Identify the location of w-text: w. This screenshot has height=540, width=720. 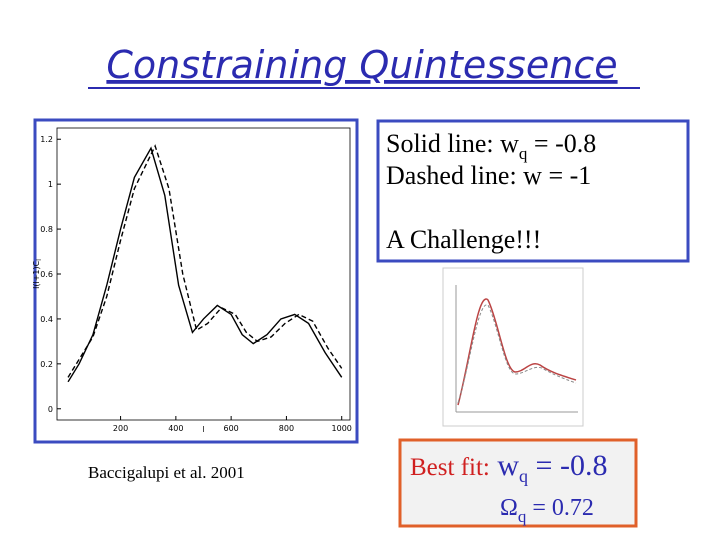
(505, 465).